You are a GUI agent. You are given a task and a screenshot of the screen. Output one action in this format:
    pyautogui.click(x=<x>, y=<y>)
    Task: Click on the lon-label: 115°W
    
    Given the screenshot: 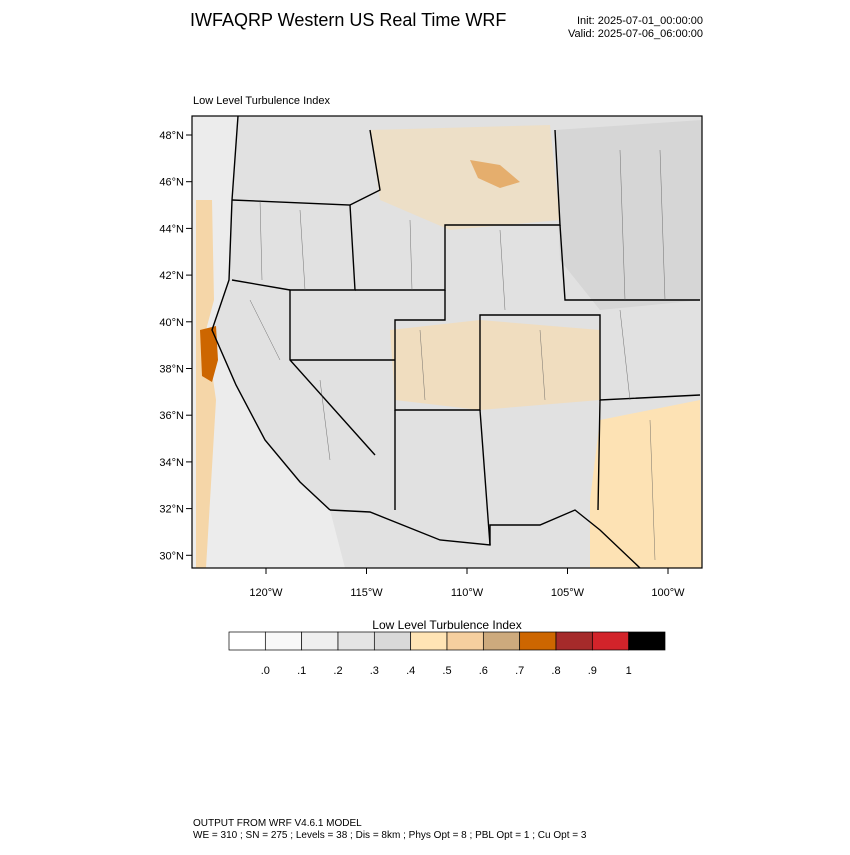 What is the action you would take?
    pyautogui.click(x=366, y=593)
    